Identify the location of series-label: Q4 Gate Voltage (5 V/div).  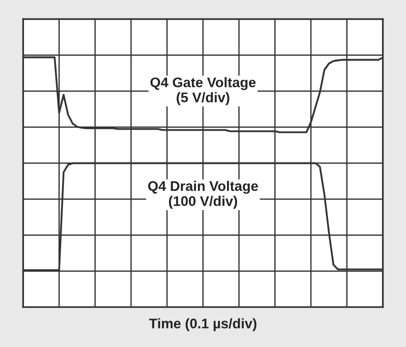
(203, 91).